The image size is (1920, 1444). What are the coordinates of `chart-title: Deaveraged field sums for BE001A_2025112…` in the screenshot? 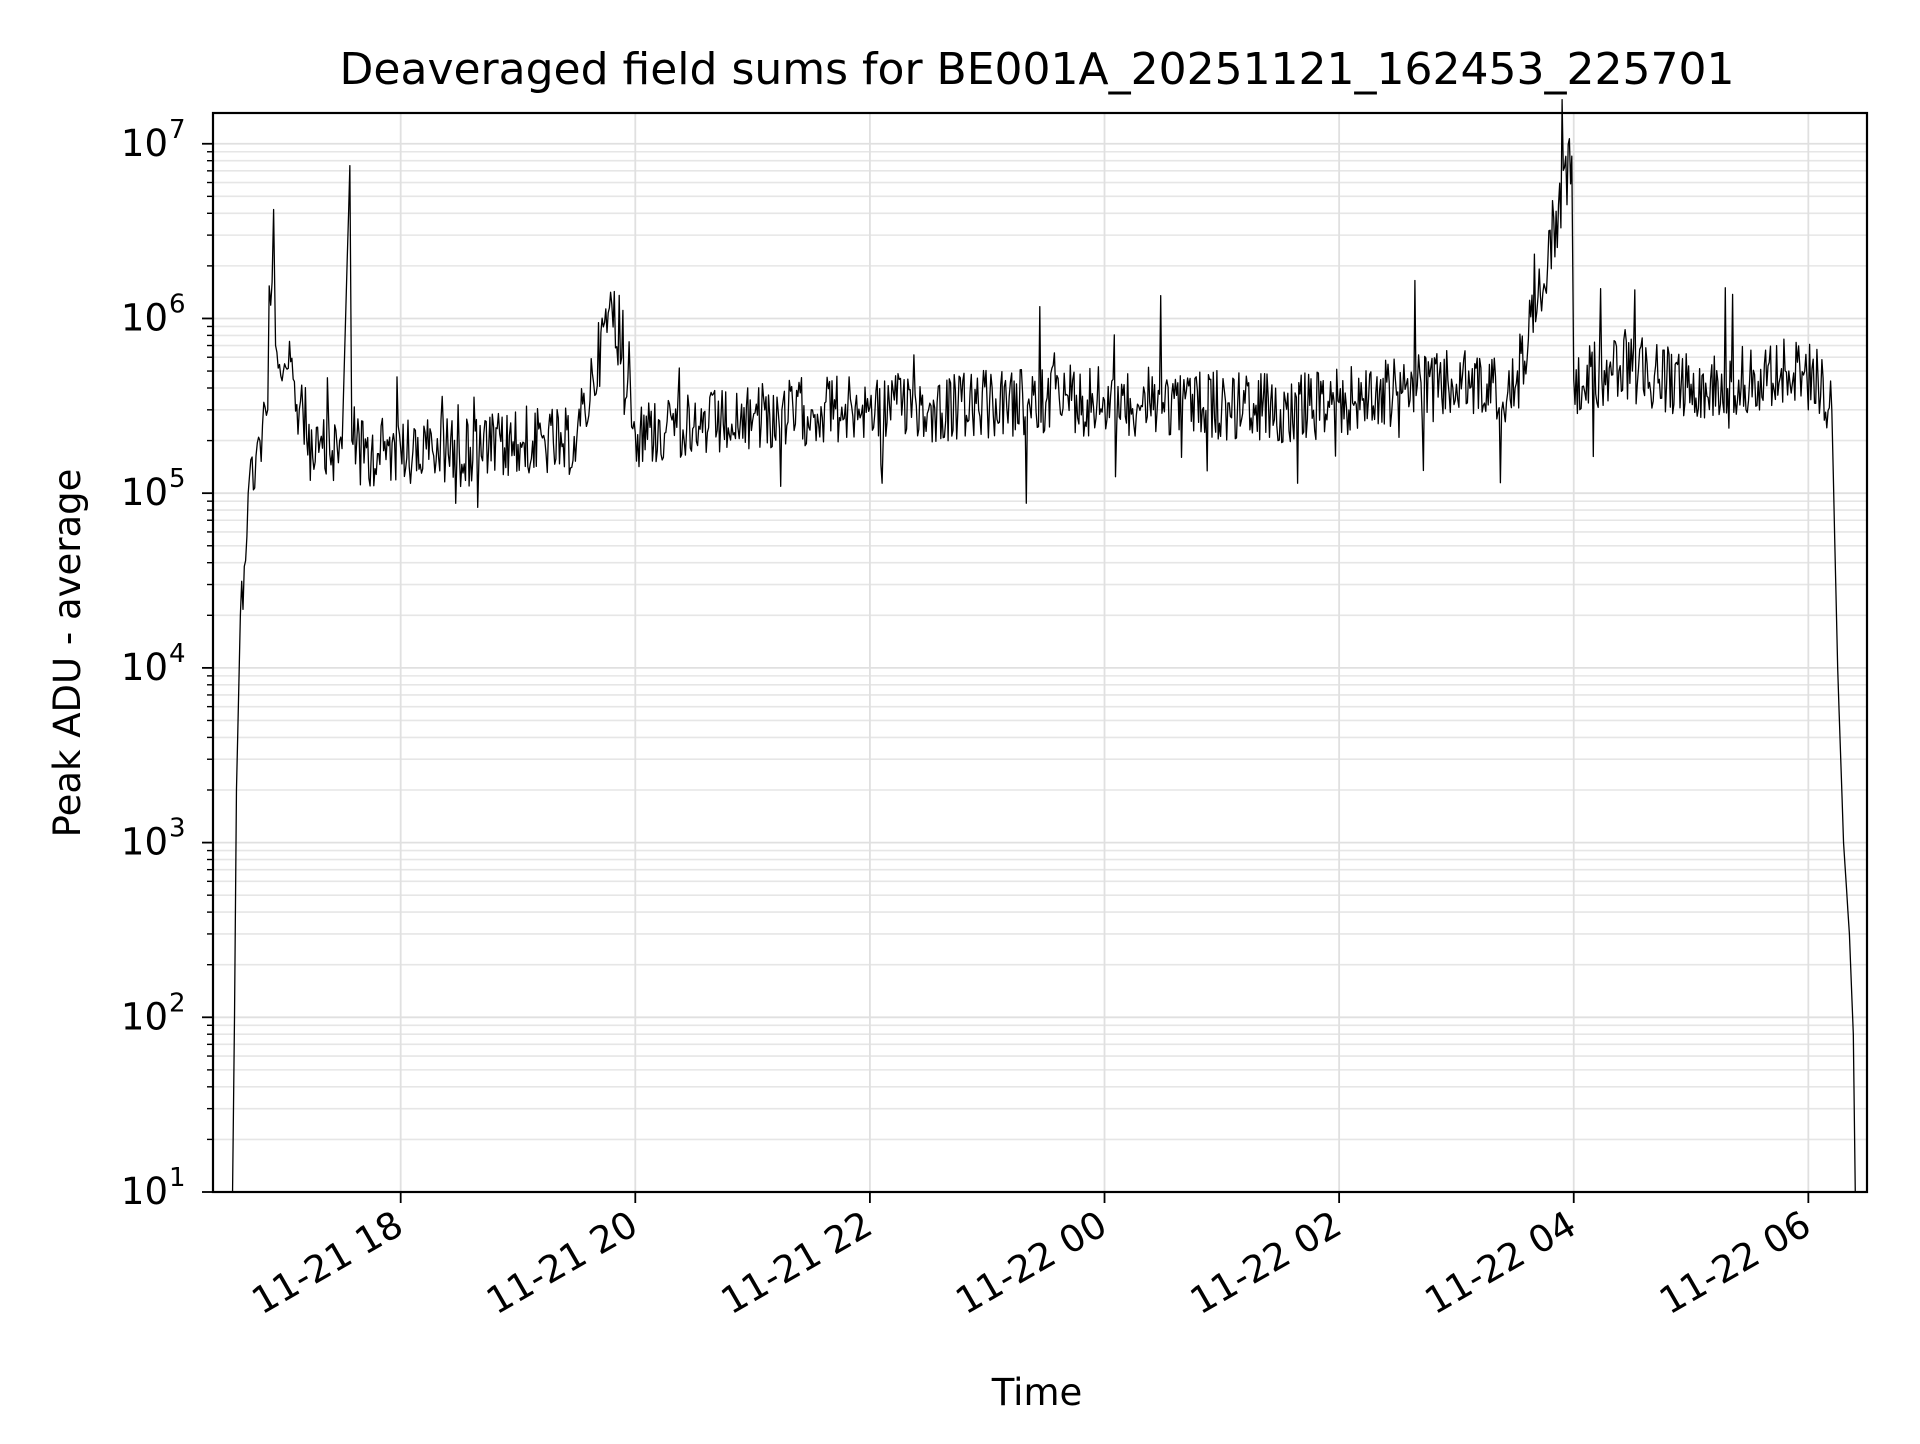 It's located at (1037, 69).